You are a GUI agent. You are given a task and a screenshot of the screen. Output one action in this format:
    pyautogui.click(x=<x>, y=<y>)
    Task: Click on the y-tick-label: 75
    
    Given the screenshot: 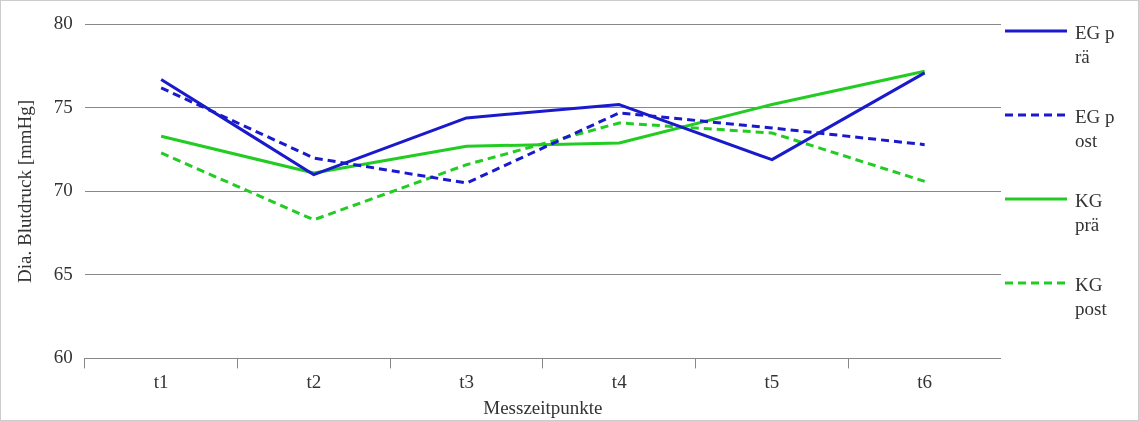 What is the action you would take?
    pyautogui.click(x=63, y=106)
    